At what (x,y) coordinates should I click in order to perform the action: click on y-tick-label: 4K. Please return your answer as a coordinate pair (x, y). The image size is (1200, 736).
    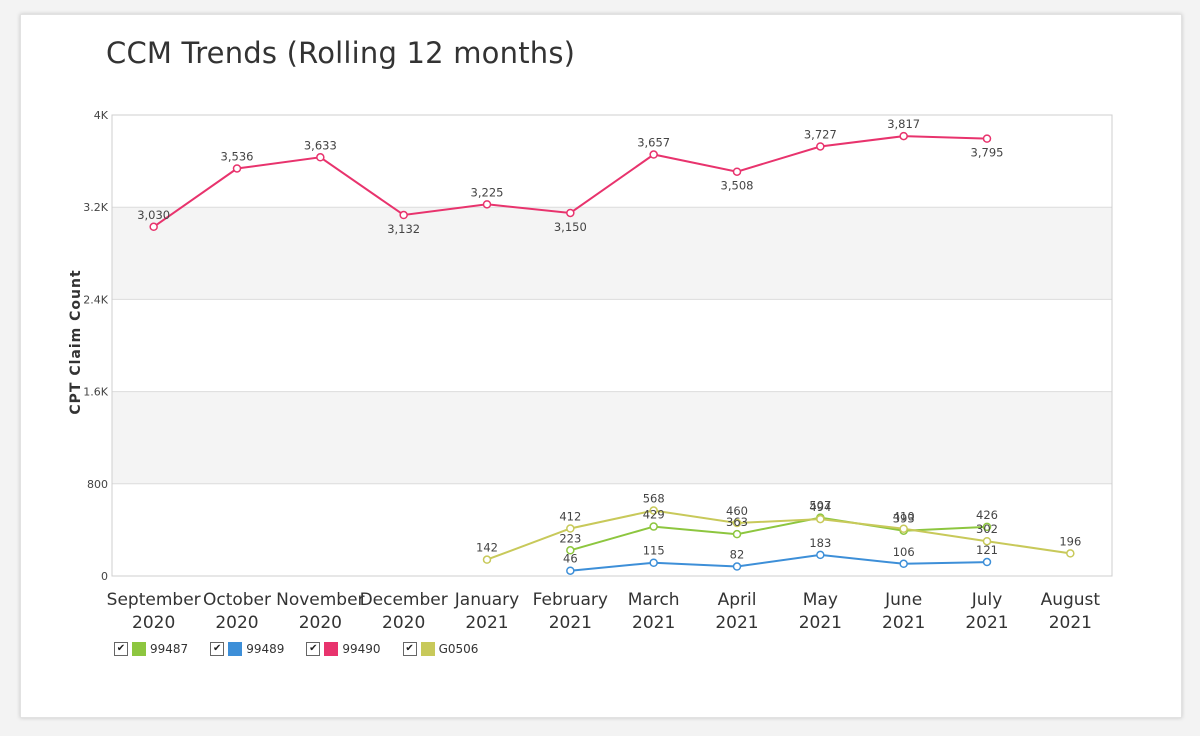
    Looking at the image, I should click on (101, 115).